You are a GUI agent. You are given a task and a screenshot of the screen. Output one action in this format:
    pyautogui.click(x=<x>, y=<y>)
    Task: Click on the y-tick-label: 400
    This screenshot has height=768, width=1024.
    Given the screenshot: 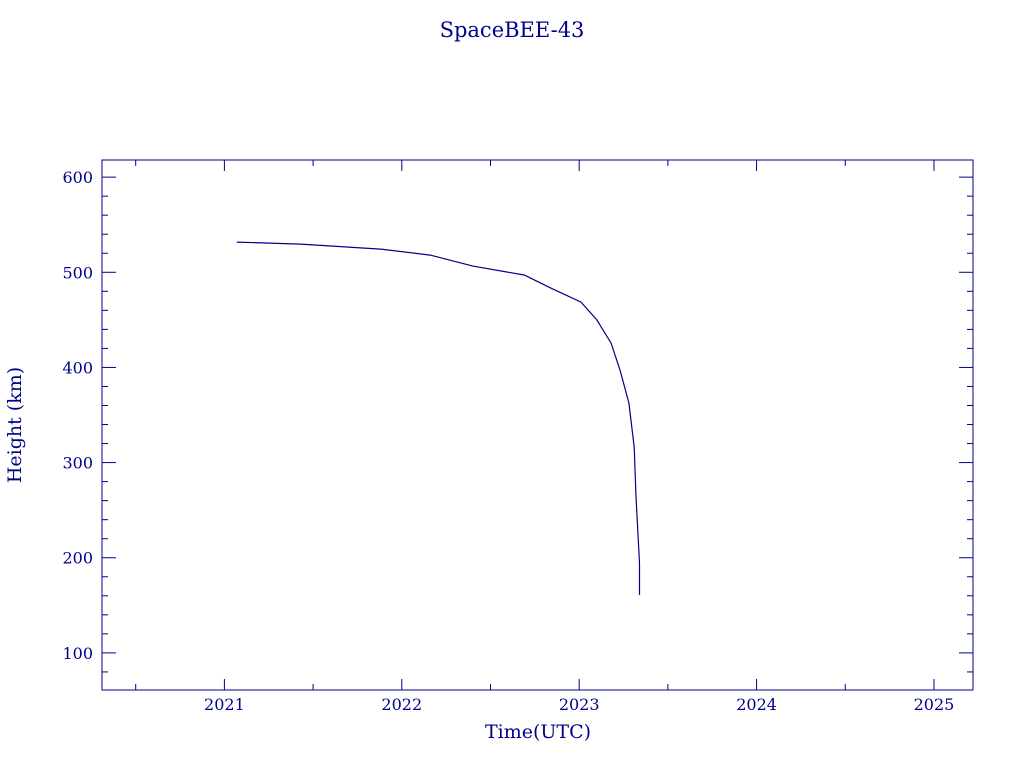 What is the action you would take?
    pyautogui.click(x=77, y=367)
    